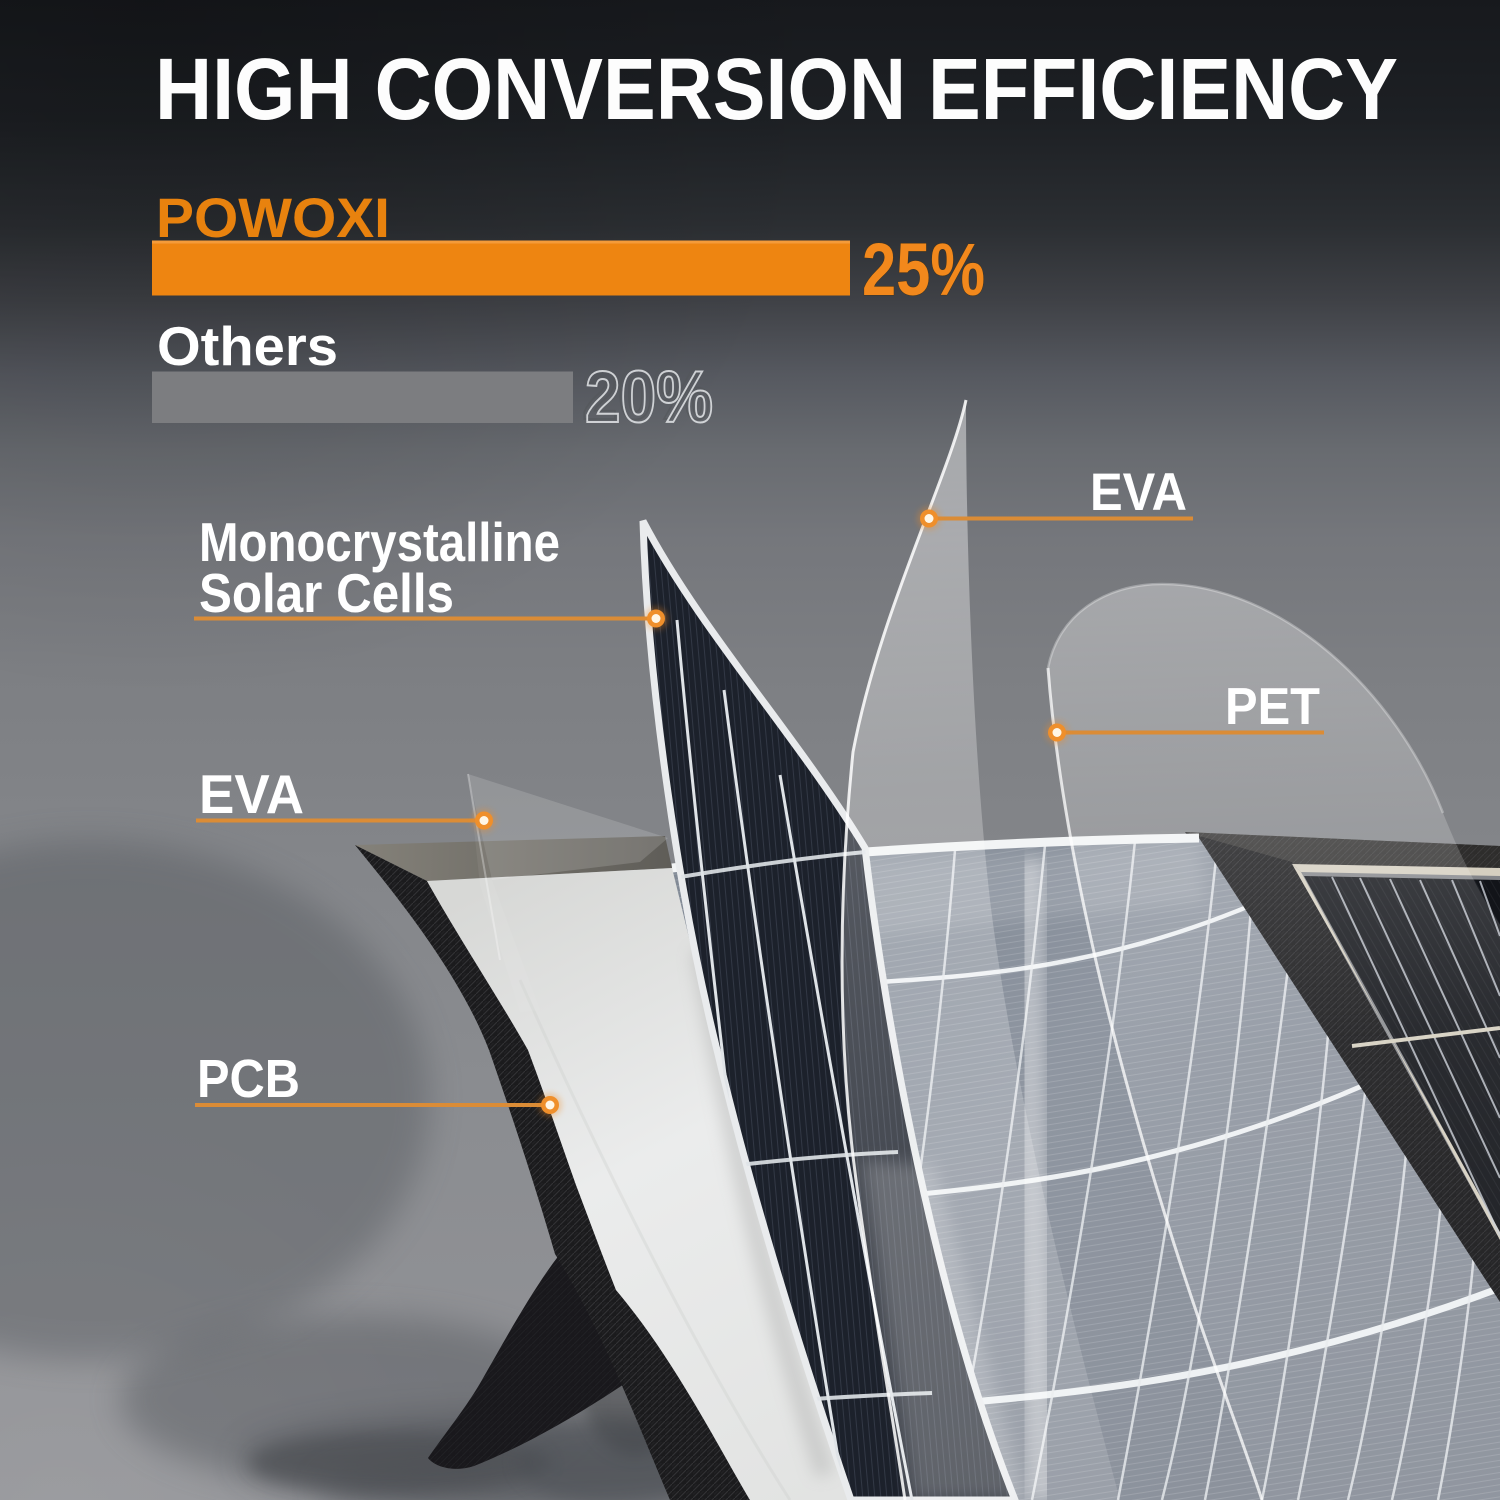 This screenshot has width=1500, height=1500. I want to click on svg-text: Others, so click(247, 346).